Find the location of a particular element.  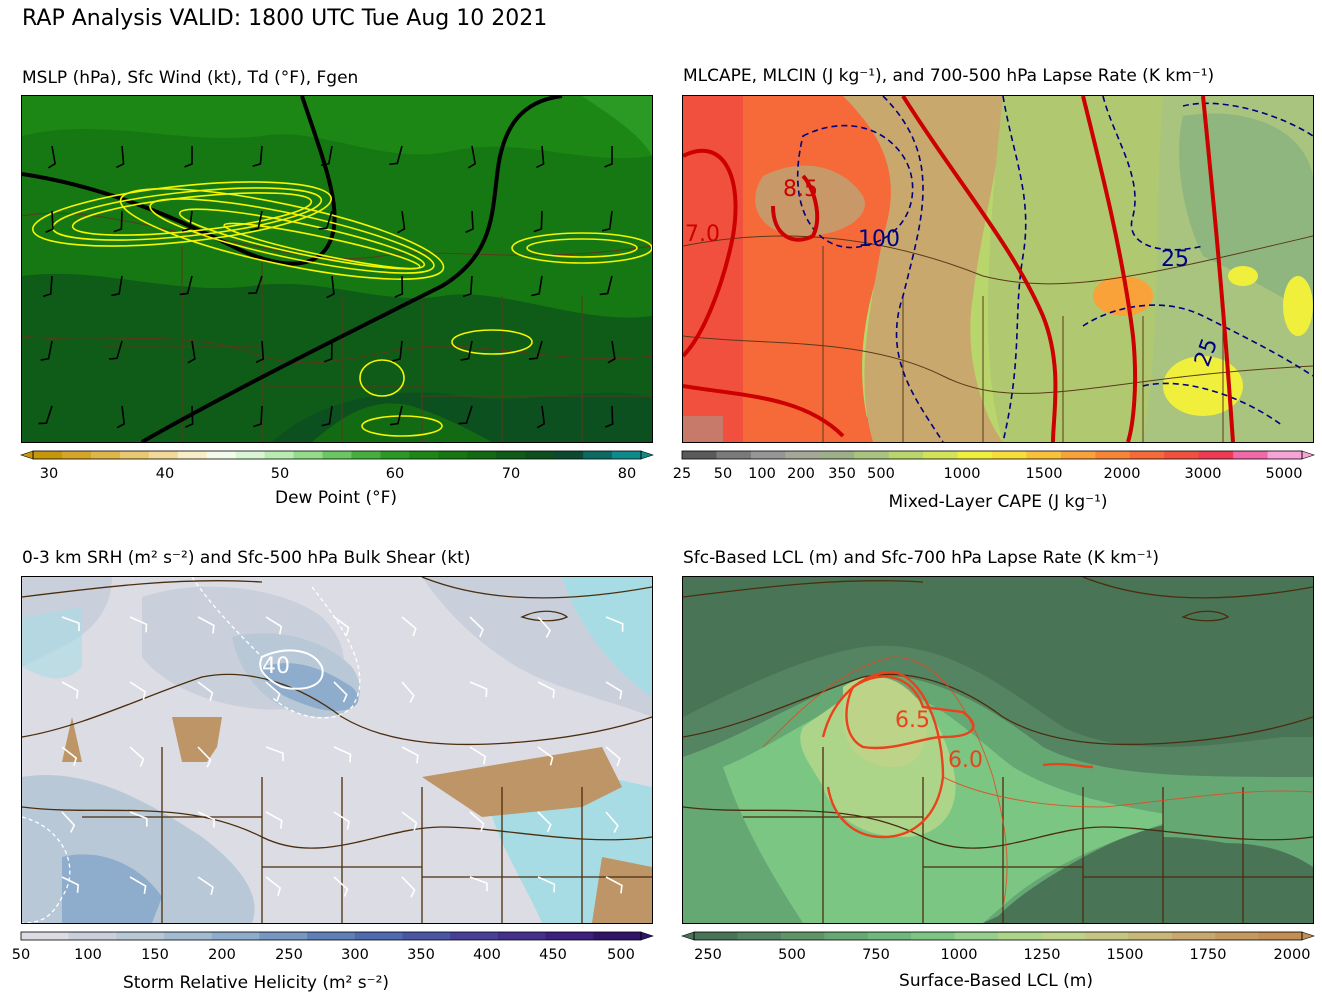

colorbar-extend-arrow is located at coordinates (27, 455).